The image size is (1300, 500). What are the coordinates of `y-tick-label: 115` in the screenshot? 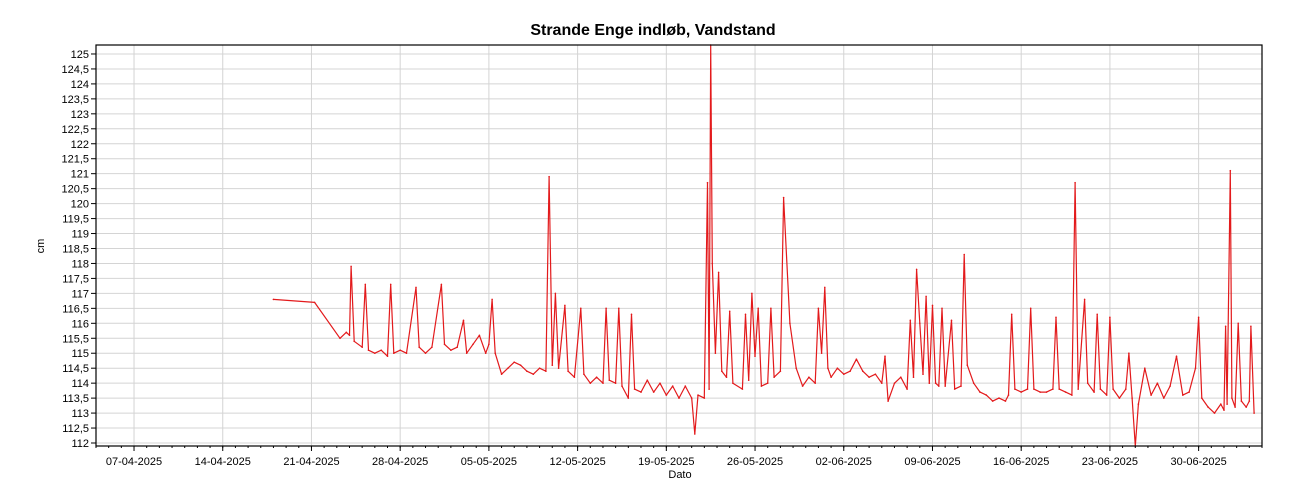 It's located at (80, 354).